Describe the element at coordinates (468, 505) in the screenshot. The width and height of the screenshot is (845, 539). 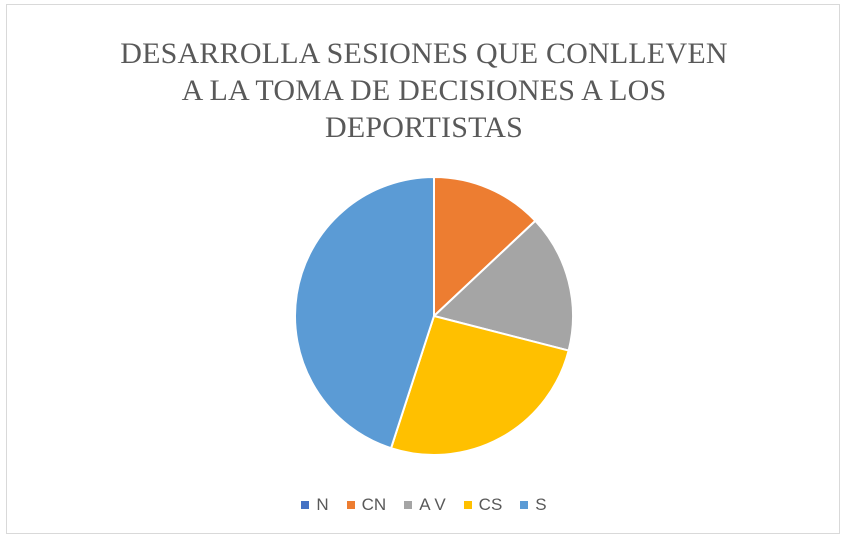
I see `legend-swatch-cs` at that location.